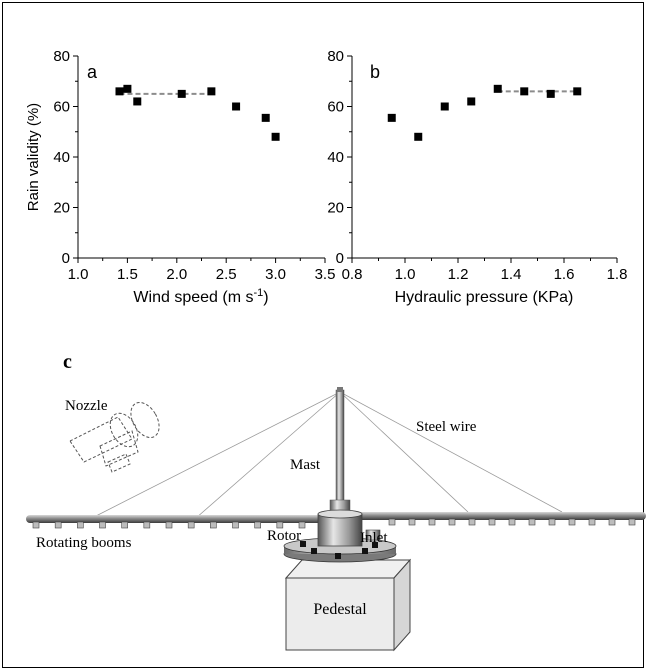 This screenshot has width=648, height=671. I want to click on panel-label-a: a, so click(92, 72).